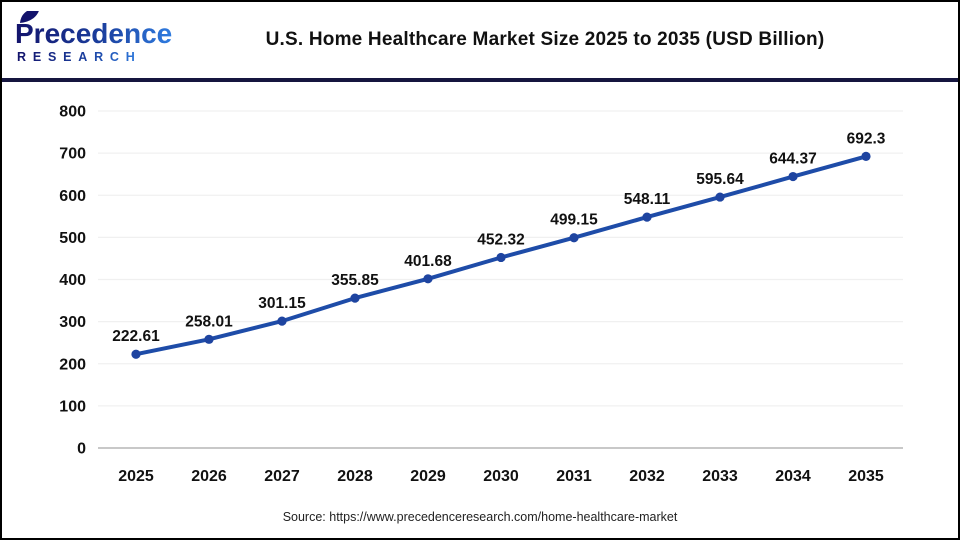 The width and height of the screenshot is (960, 540). Describe the element at coordinates (72, 112) in the screenshot. I see `y-tick-label: 800` at that location.